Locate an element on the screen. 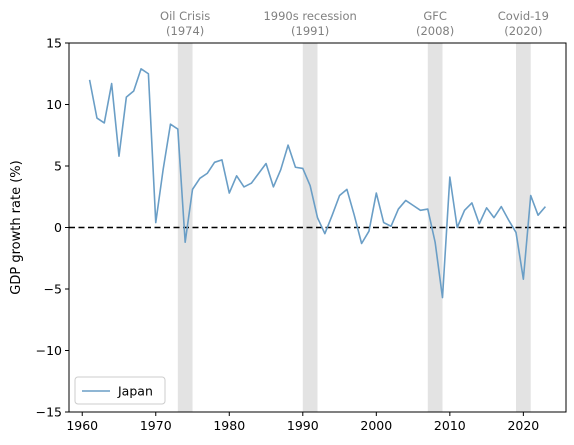 Image resolution: width=574 pixels, height=445 pixels. legend-box is located at coordinates (120, 390).